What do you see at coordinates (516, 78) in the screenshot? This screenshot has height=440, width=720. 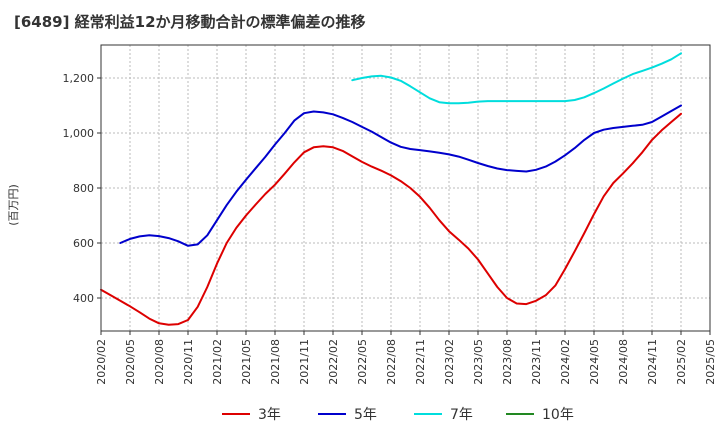 I see `series-line-7年` at bounding box center [516, 78].